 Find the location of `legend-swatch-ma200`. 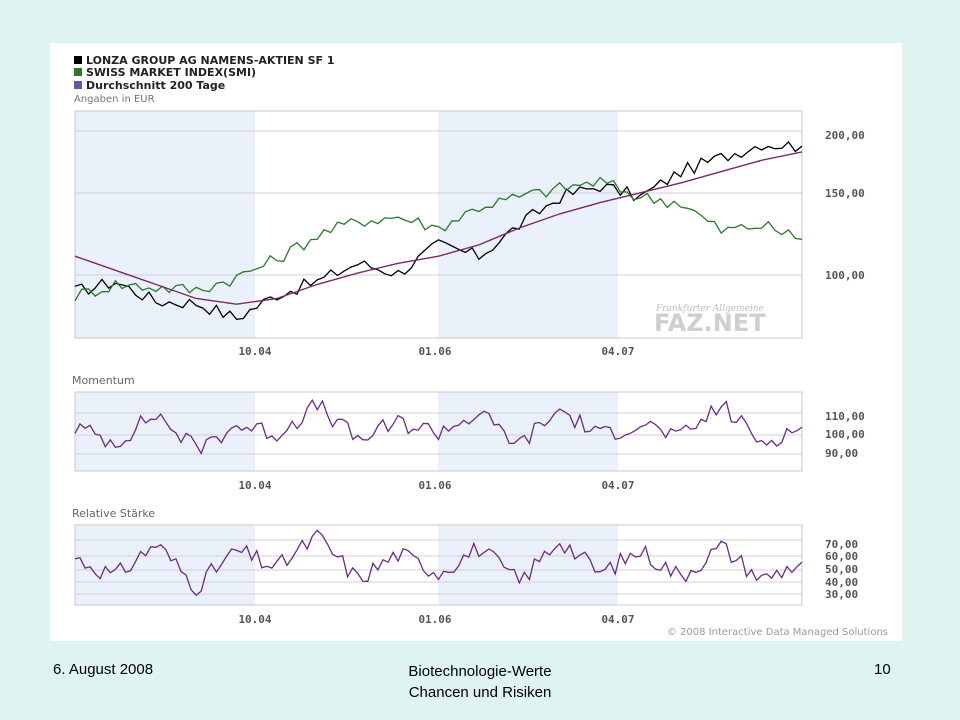

legend-swatch-ma200 is located at coordinates (78, 85).